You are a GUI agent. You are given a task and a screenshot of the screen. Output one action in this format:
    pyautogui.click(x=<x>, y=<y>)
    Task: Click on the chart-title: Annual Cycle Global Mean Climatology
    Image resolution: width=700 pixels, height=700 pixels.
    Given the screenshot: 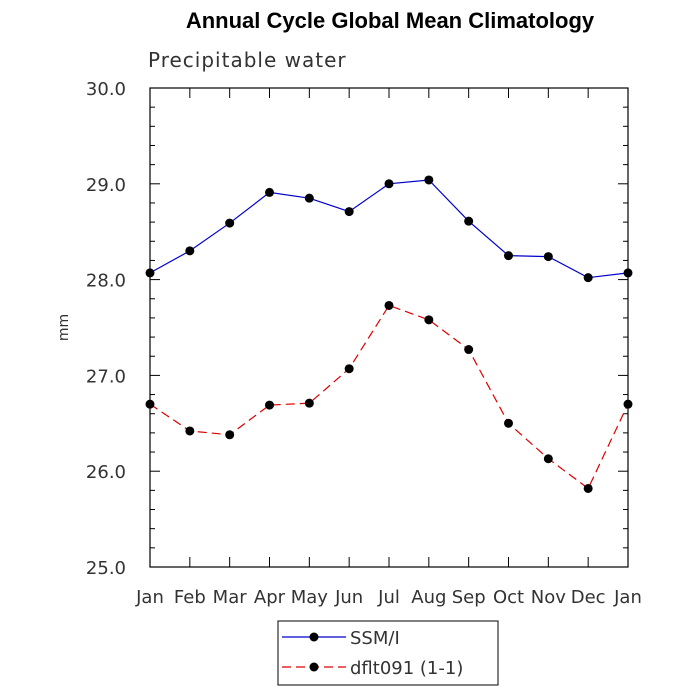 What is the action you would take?
    pyautogui.click(x=390, y=20)
    